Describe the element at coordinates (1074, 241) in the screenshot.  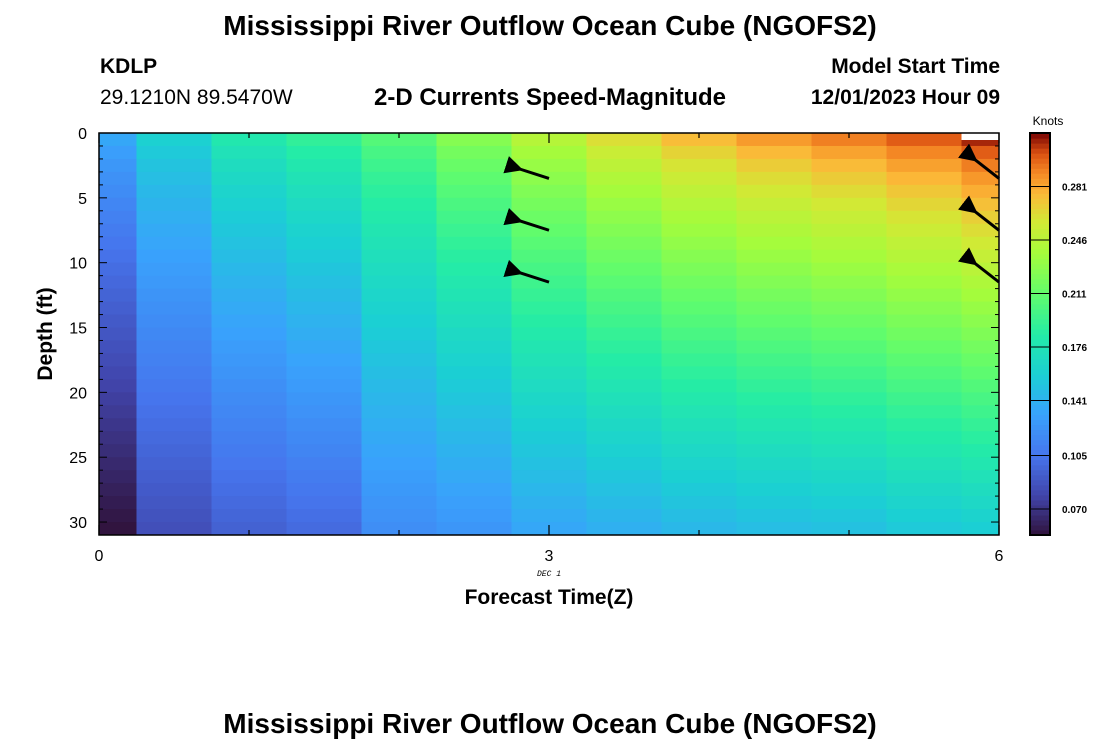
I see `colorbar-tick-label: 0.246` at that location.